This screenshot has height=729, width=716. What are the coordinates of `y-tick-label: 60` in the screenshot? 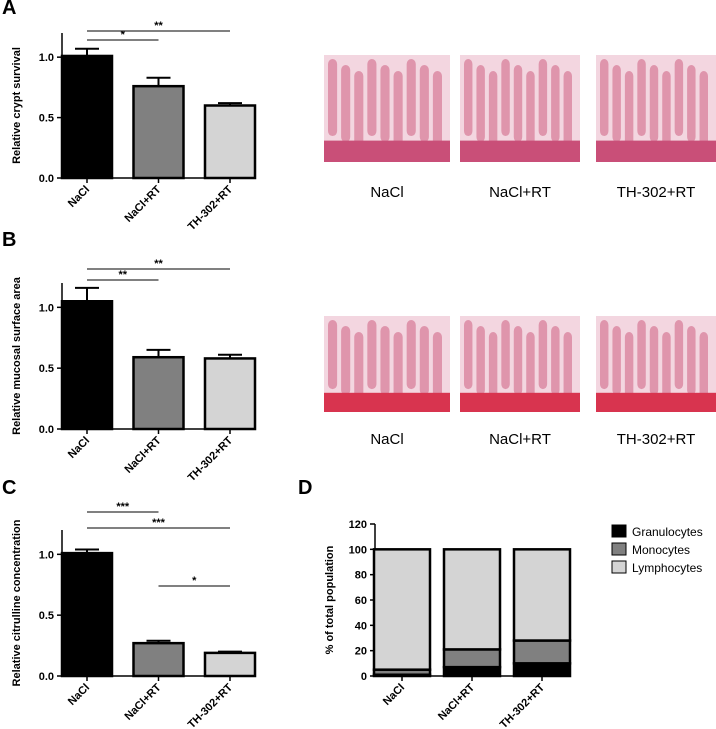 It's located at (361, 601).